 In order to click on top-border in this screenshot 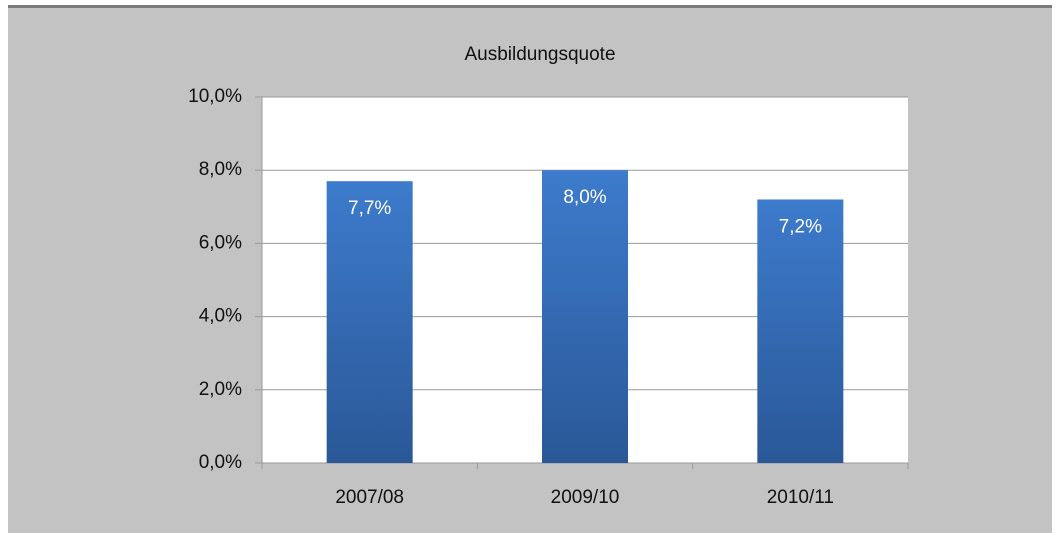, I will do `click(530, 6)`.